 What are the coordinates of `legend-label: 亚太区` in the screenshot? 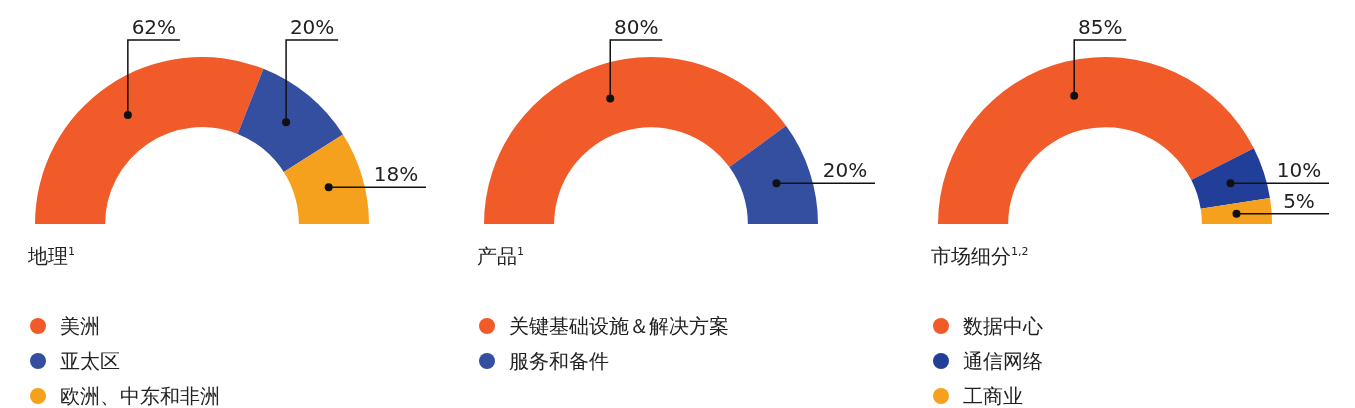 It's located at (90, 361).